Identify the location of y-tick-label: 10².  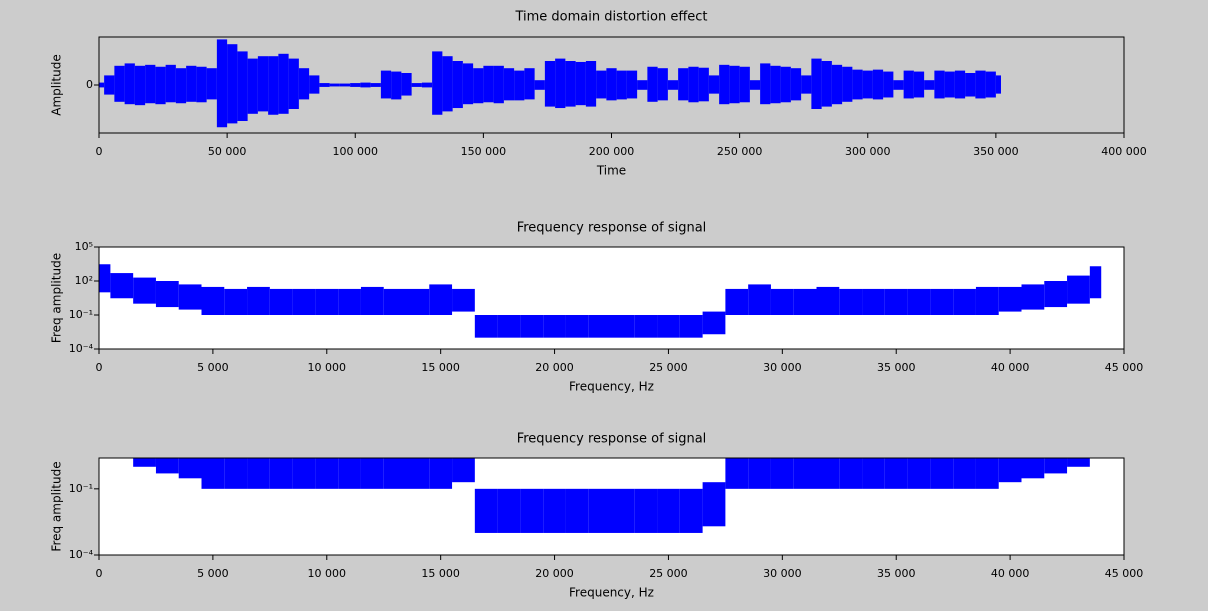
(84, 280).